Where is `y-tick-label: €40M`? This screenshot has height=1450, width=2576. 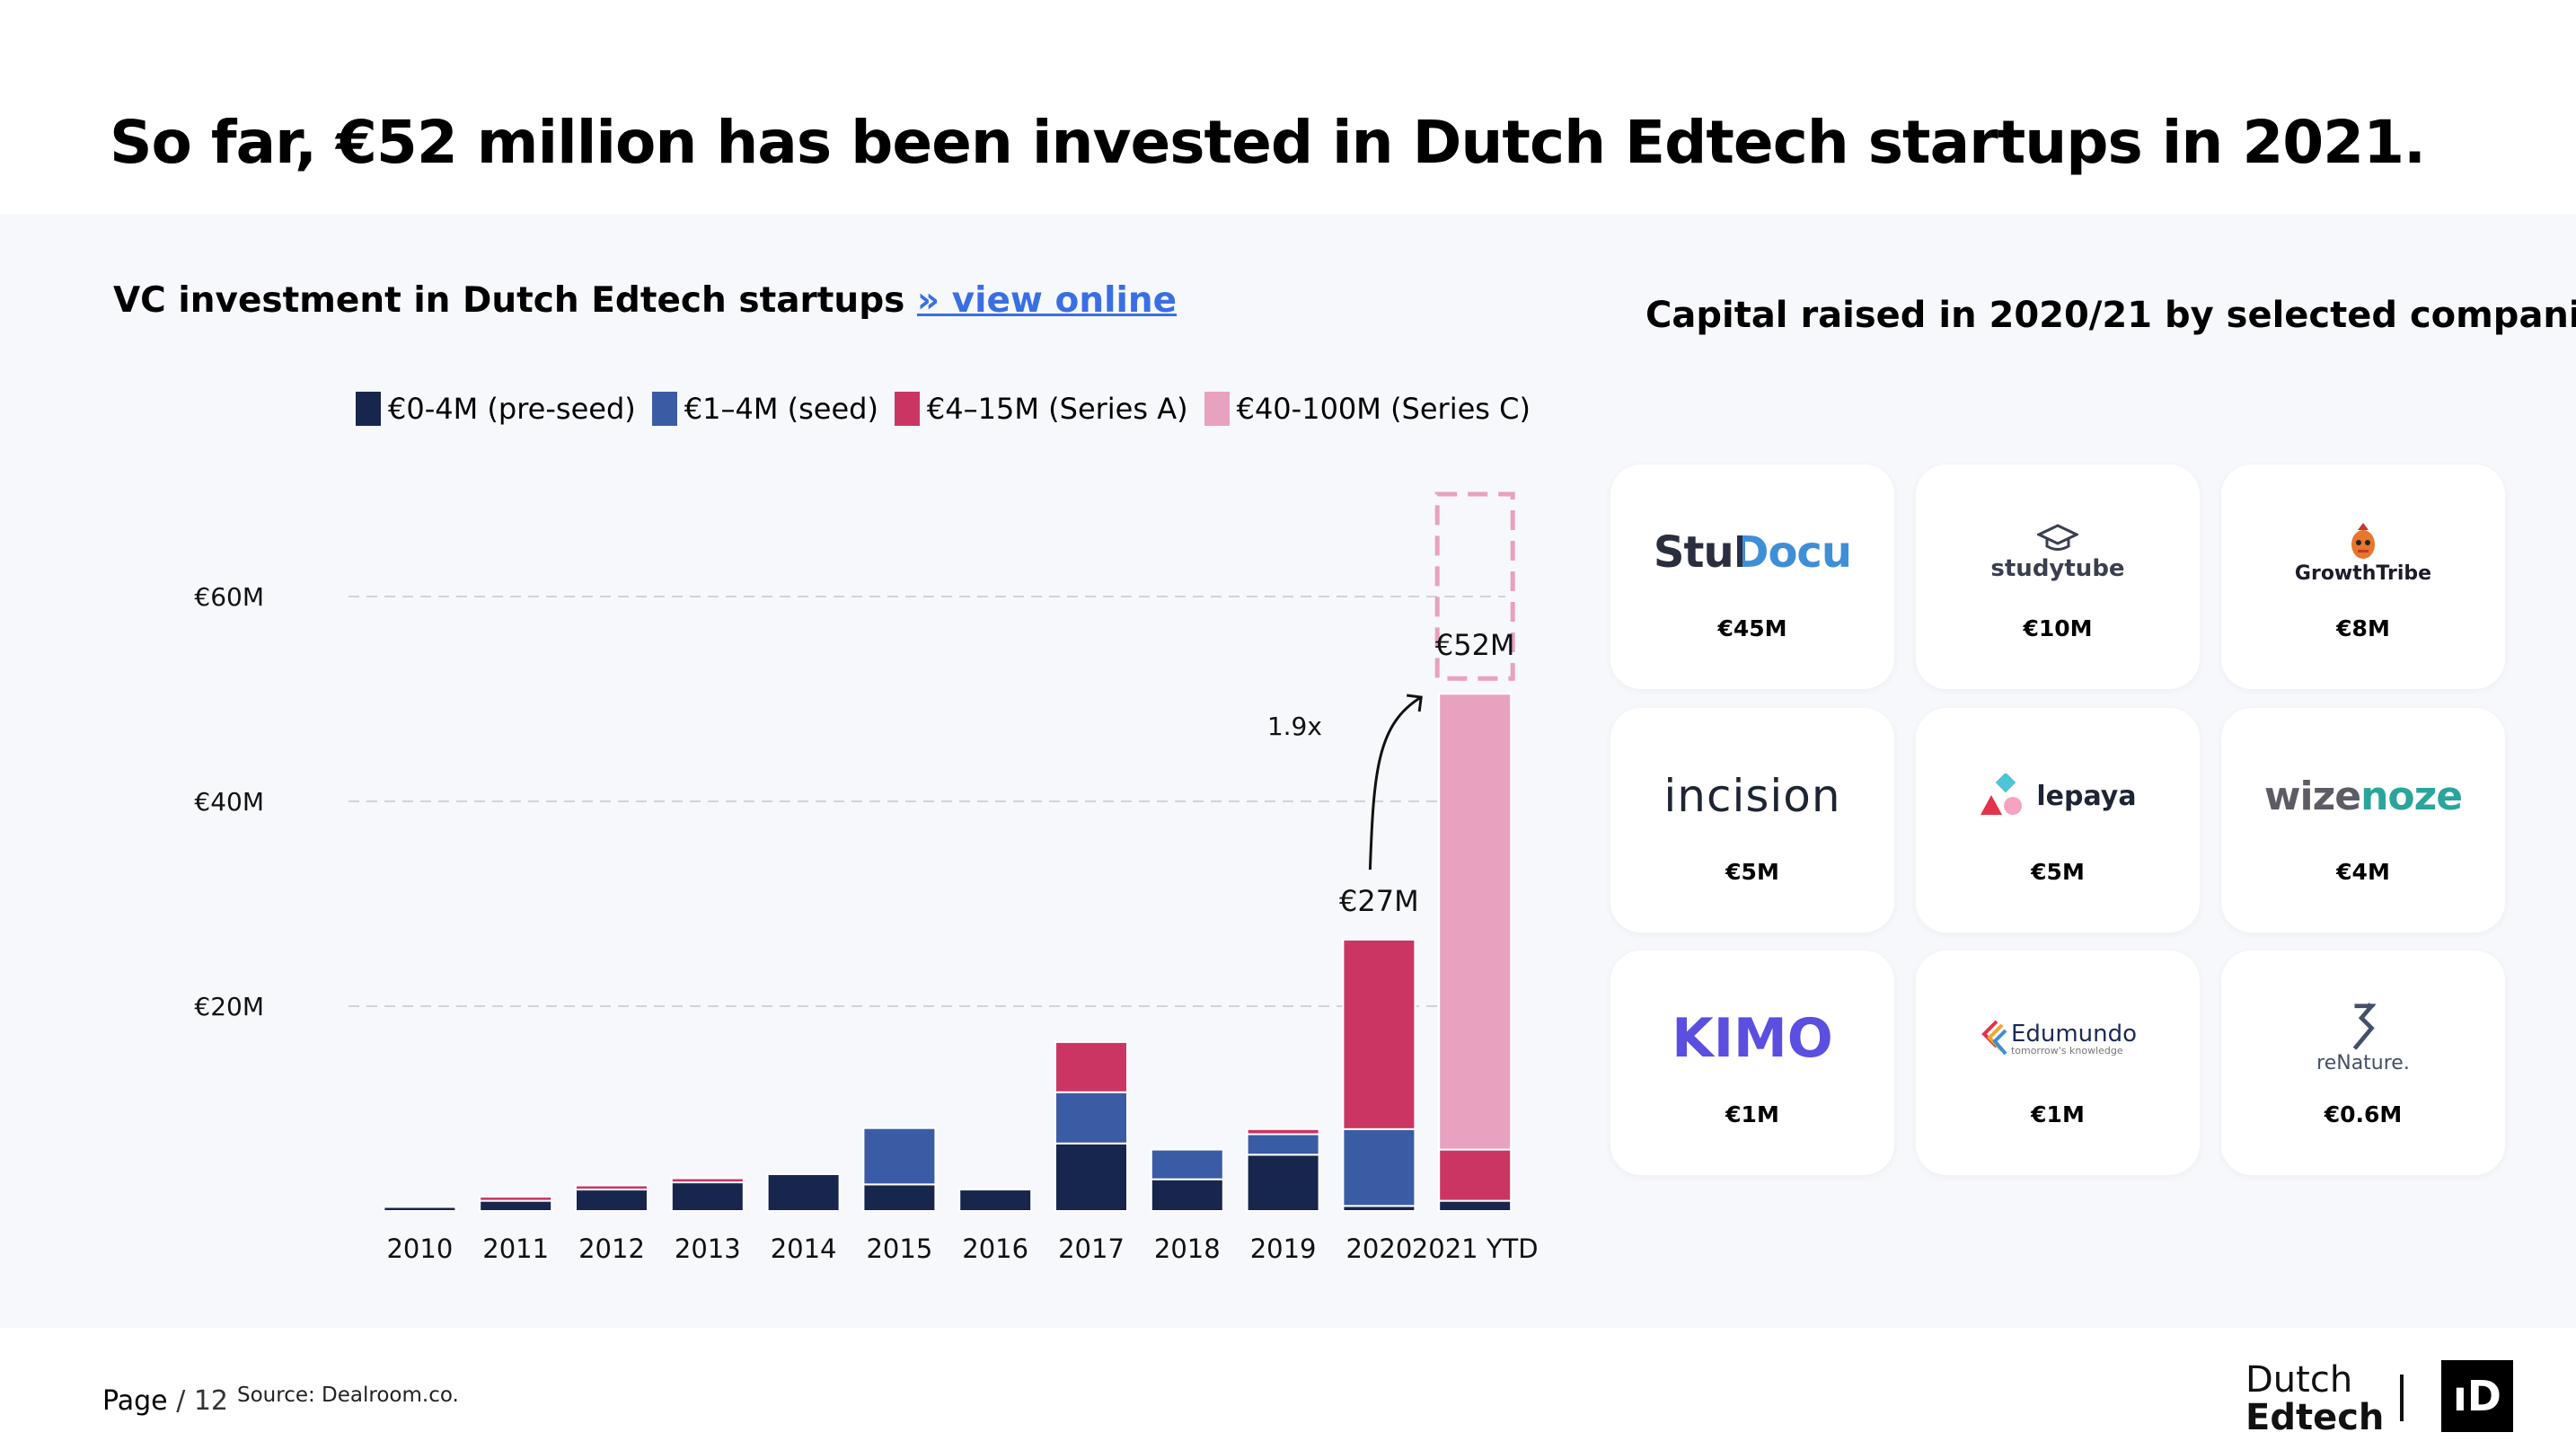 y-tick-label: €40M is located at coordinates (229, 802).